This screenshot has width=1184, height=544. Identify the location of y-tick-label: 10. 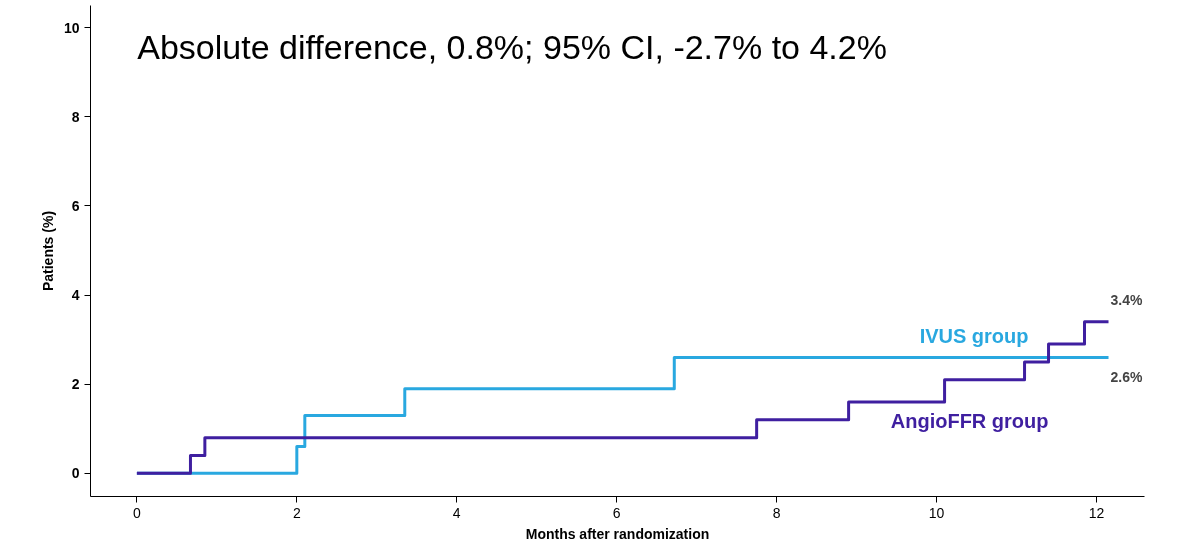
(71, 27).